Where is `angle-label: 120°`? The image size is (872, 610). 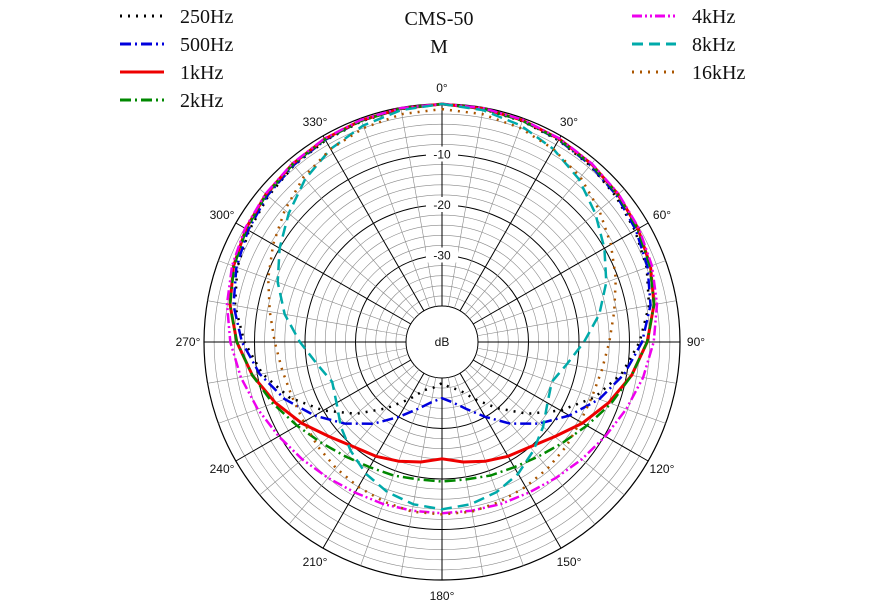 angle-label: 120° is located at coordinates (662, 469).